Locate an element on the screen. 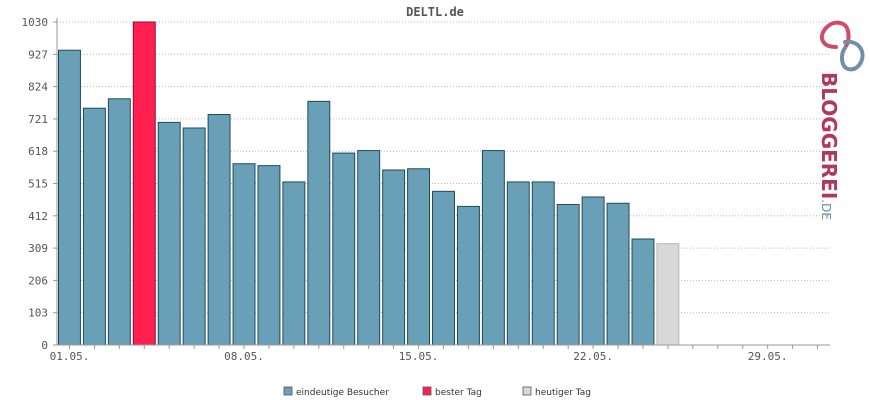 The height and width of the screenshot is (400, 870). bloggerei-logo-text: BLOGGEREI.DE is located at coordinates (829, 146).